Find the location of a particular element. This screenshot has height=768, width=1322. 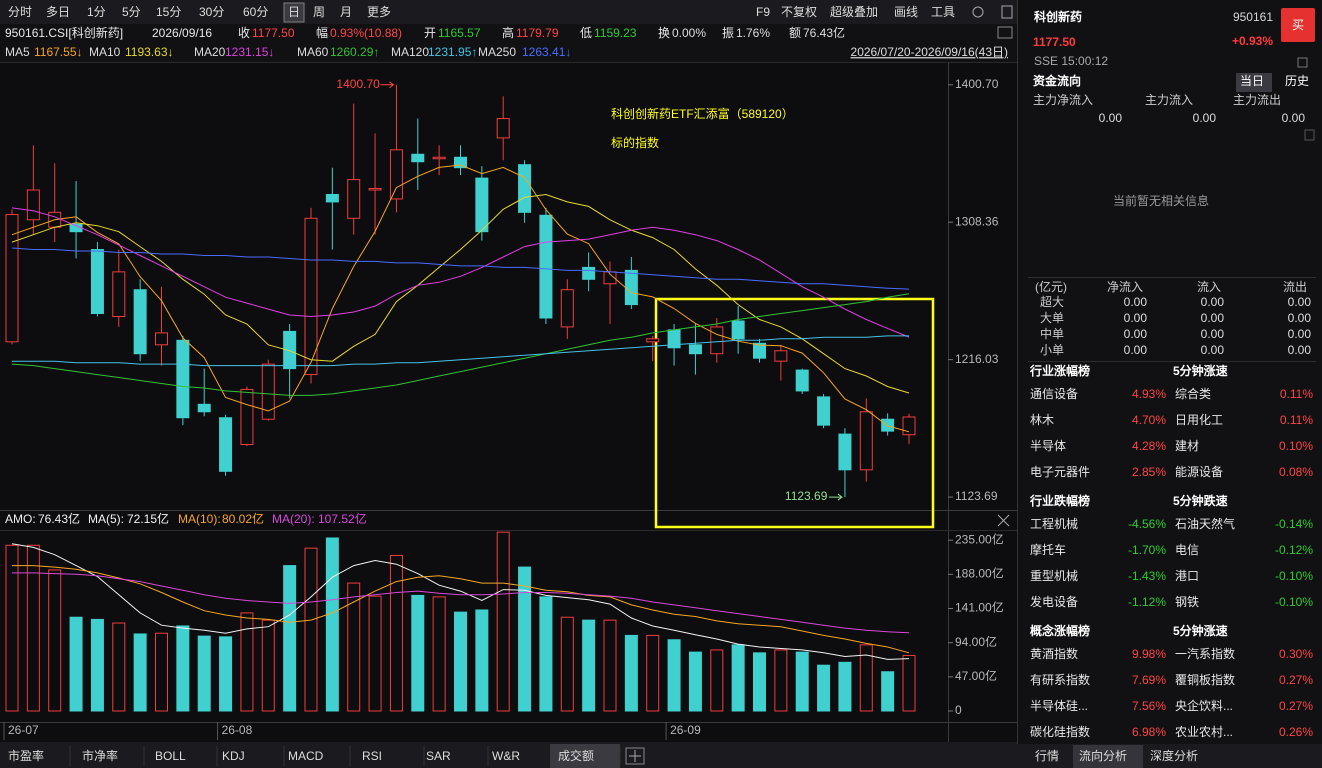

period-tab: 日 is located at coordinates (294, 12).